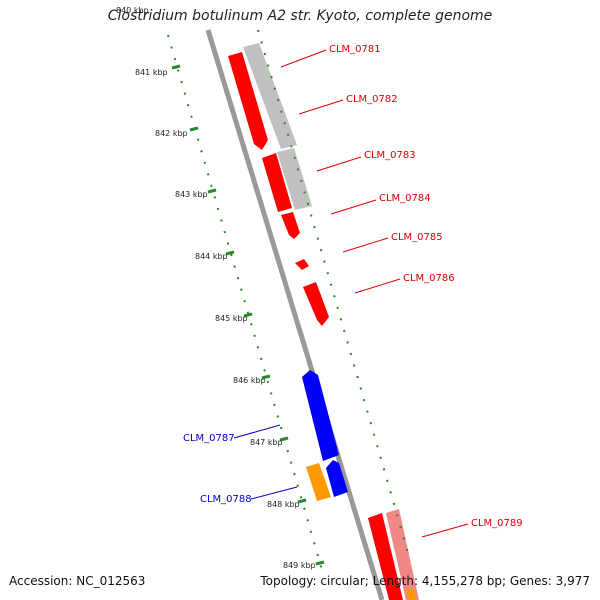  I want to click on reverse-cds-track, so click(325, 433).